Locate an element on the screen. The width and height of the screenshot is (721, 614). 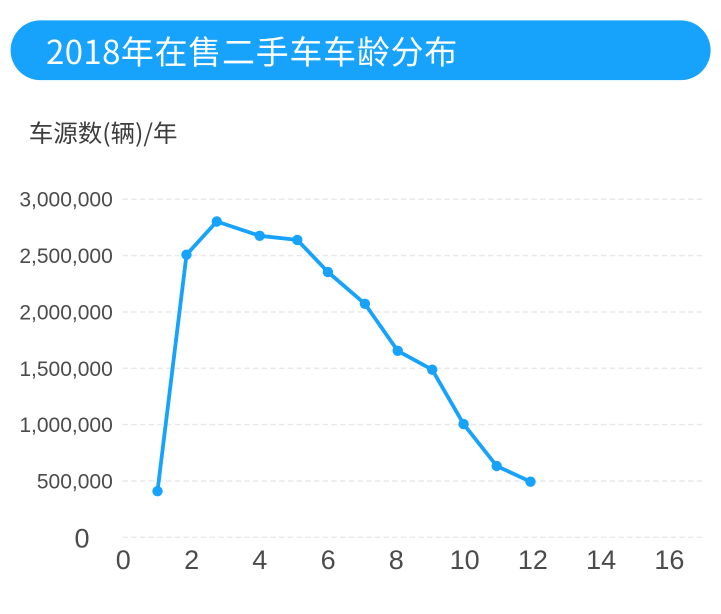
svg-text: 1,500,000 is located at coordinates (65, 369).